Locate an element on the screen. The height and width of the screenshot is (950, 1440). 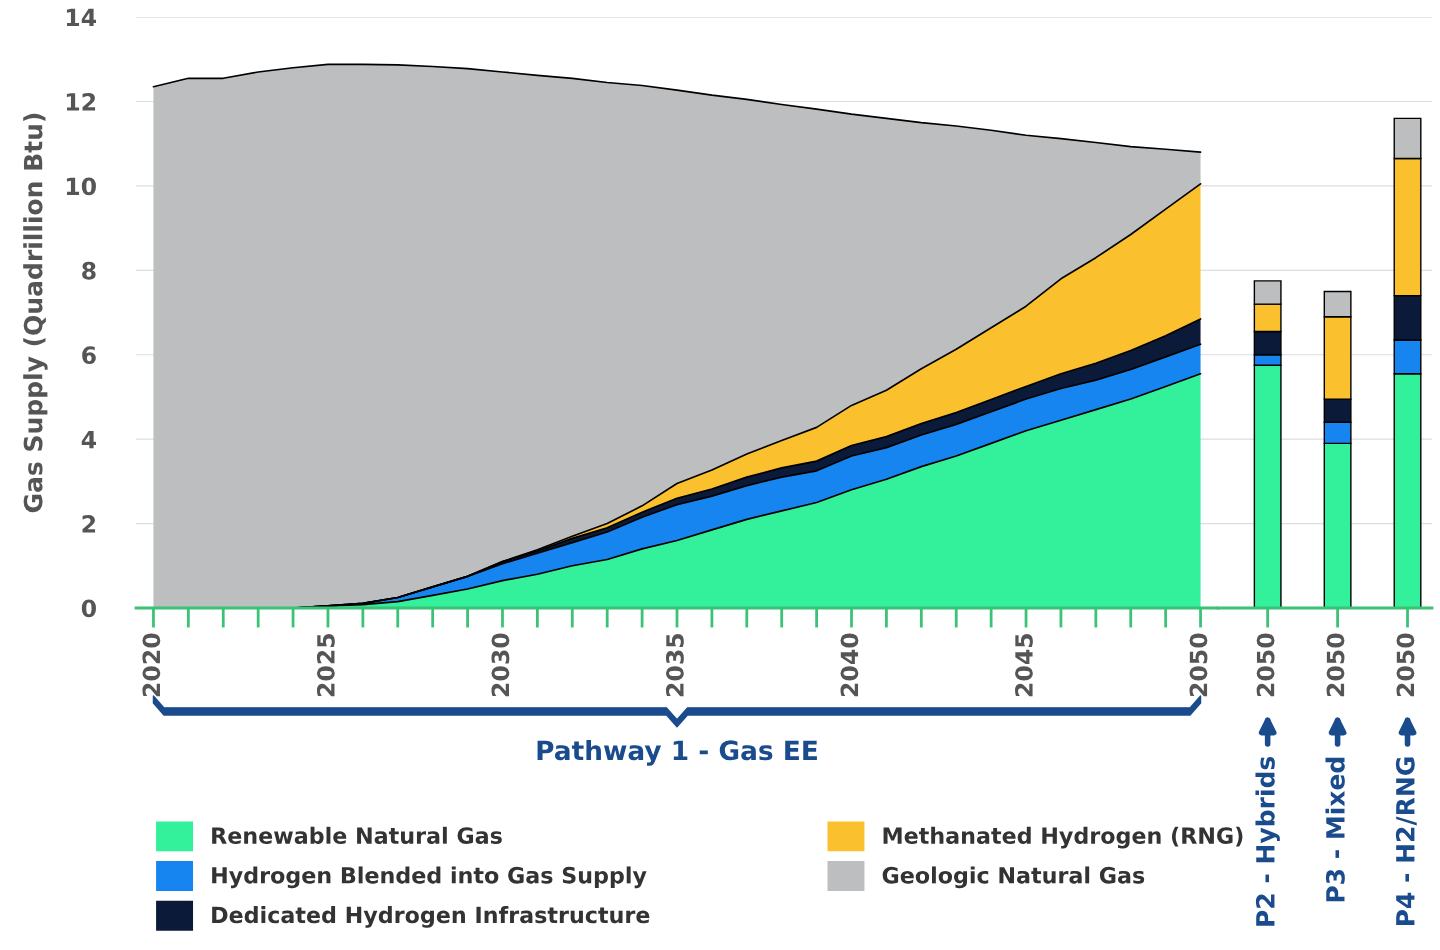
y-tick-label: 8 is located at coordinates (89, 270).